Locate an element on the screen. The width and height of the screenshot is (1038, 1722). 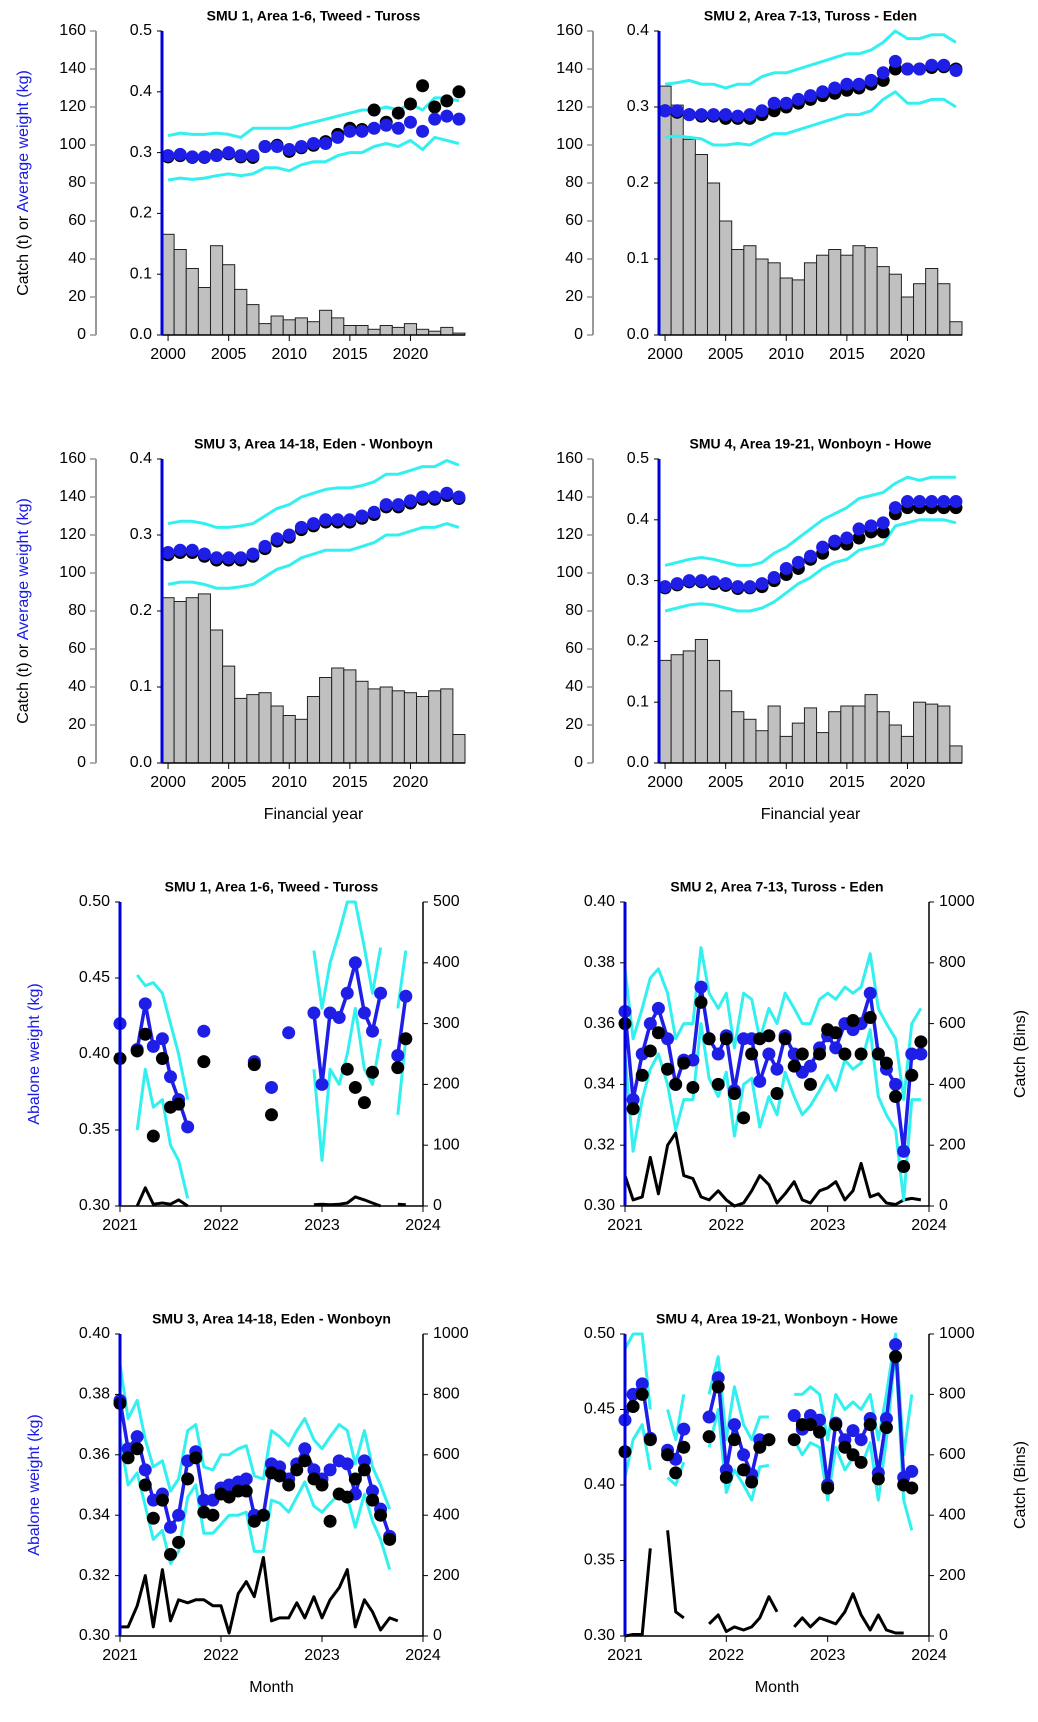
y-tick-label: 0.32 is located at coordinates (94, 1575).